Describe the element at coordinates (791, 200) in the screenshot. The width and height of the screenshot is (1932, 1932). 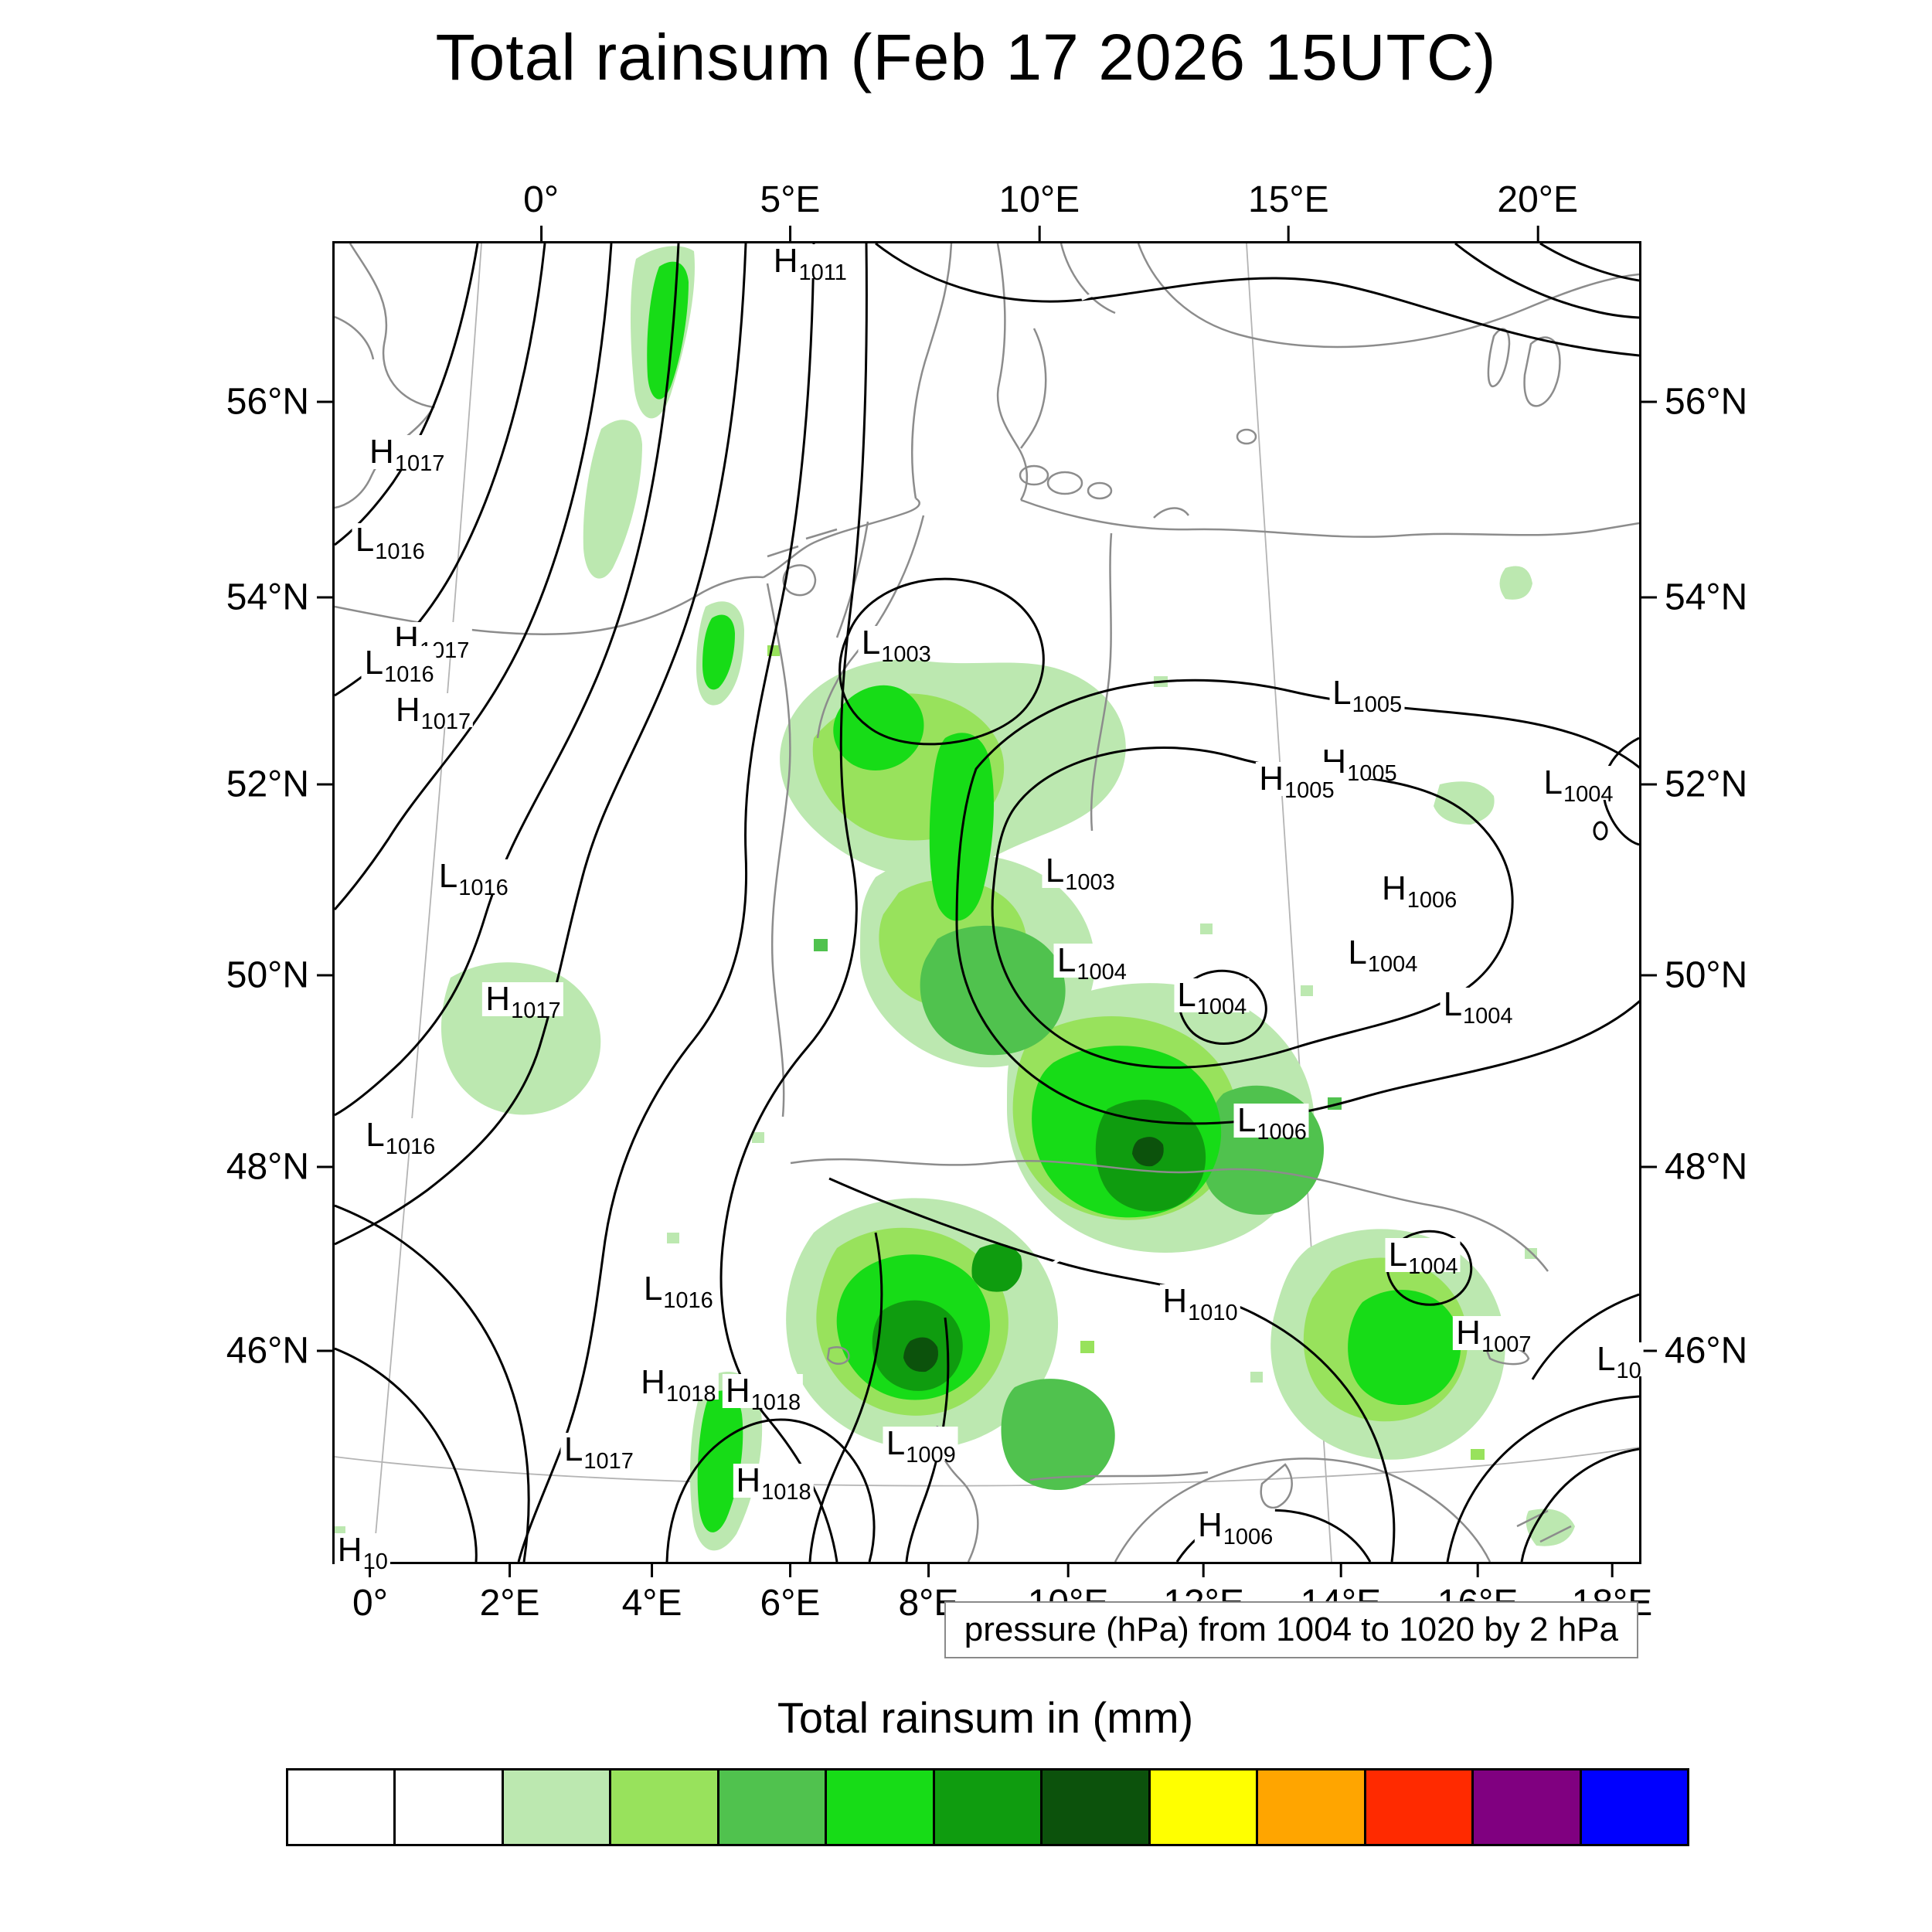
I see `top-axis-label: 5°E` at that location.